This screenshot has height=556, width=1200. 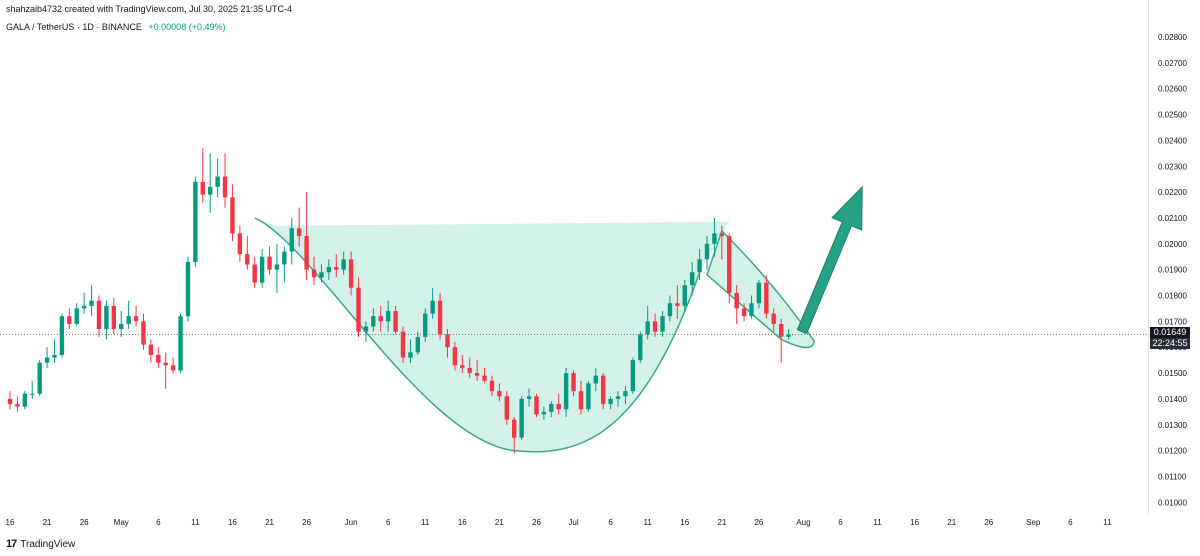 I want to click on countdown-tag: 22:24:55, so click(x=1170, y=343).